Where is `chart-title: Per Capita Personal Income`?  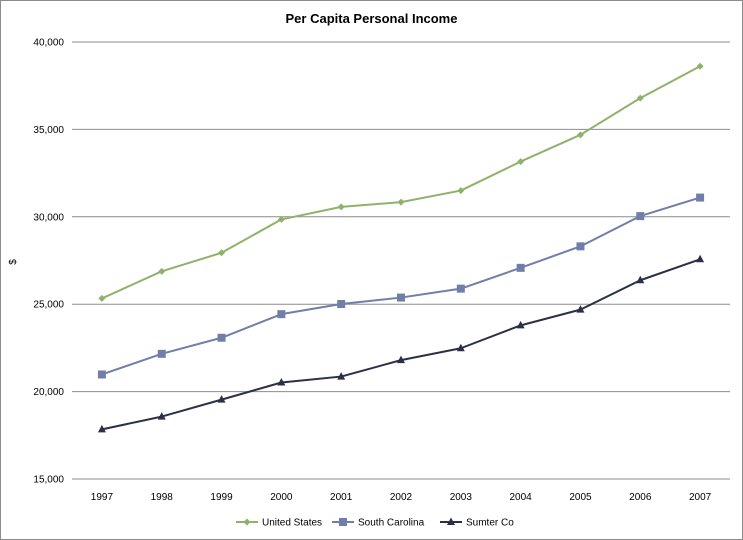
chart-title: Per Capita Personal Income is located at coordinates (372, 18).